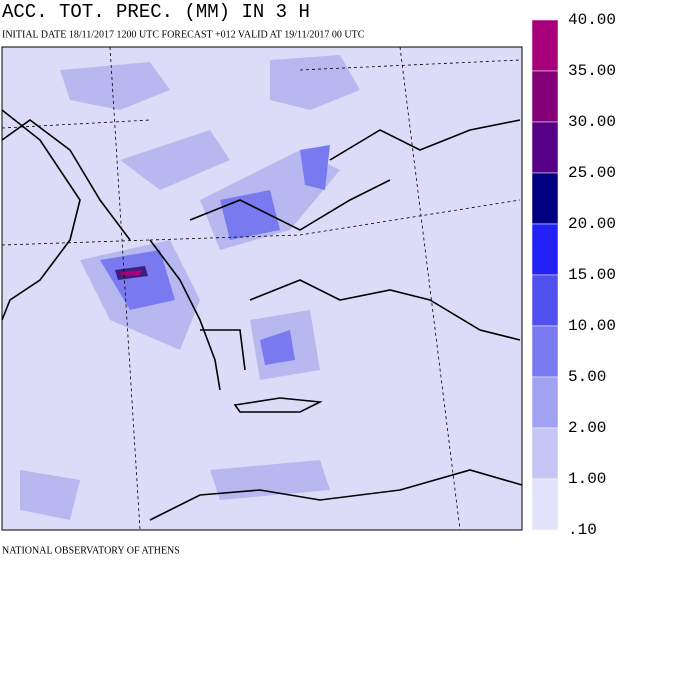 The width and height of the screenshot is (700, 700). I want to click on legend-label: 10.00, so click(592, 326).